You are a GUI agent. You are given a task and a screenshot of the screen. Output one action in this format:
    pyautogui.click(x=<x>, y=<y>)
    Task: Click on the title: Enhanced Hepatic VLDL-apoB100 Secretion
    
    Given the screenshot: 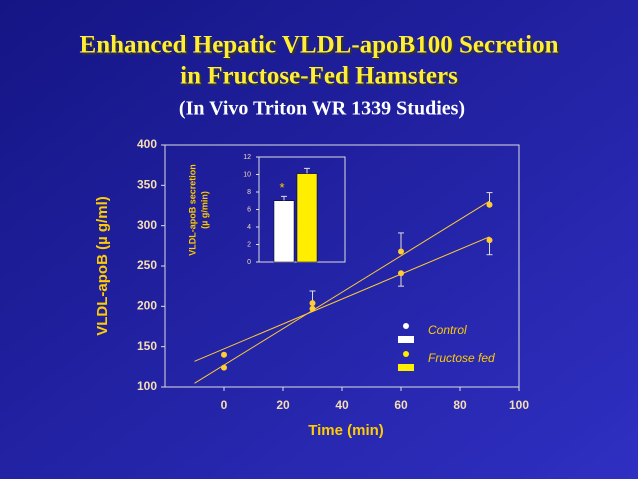 What is the action you would take?
    pyautogui.click(x=319, y=45)
    